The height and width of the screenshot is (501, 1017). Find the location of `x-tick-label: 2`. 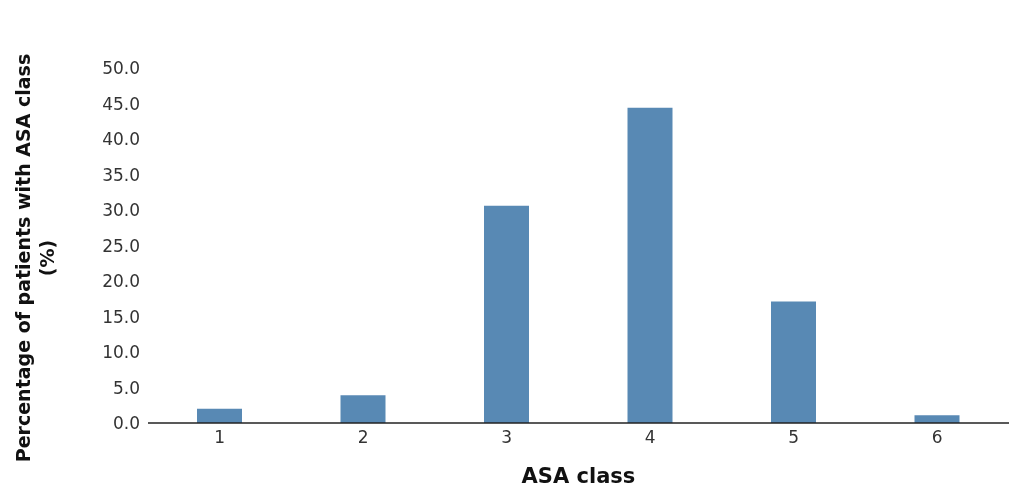

x-tick-label: 2 is located at coordinates (363, 437).